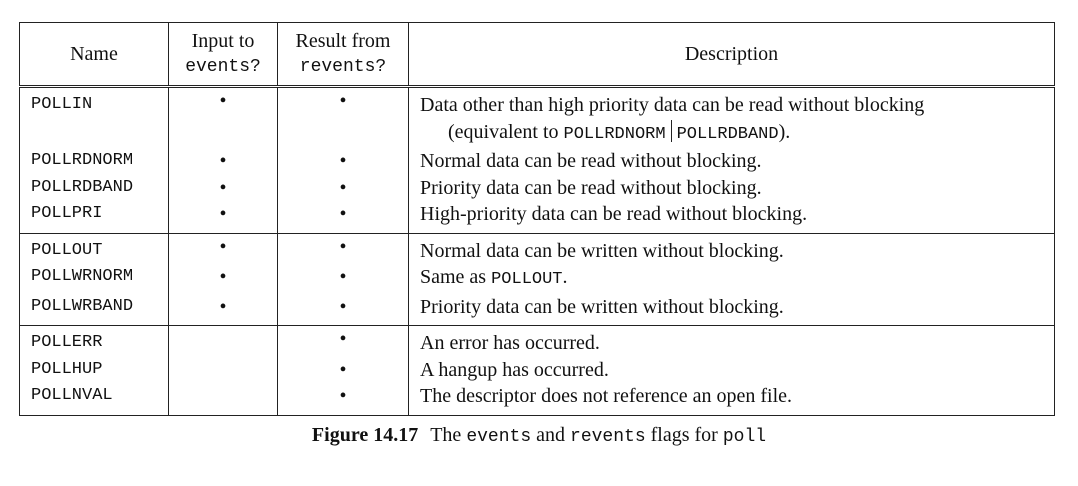 The image size is (1078, 486). Describe the element at coordinates (671, 130) in the screenshot. I see `or-separator` at that location.